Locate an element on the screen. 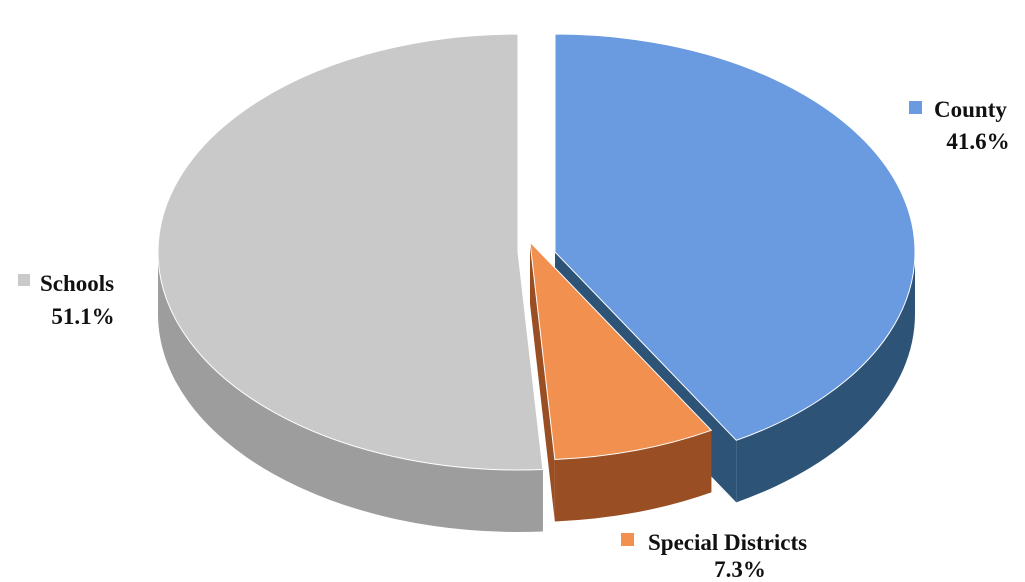 The image size is (1025, 582). legend-entry-county: County 41.6% is located at coordinates (959, 125).